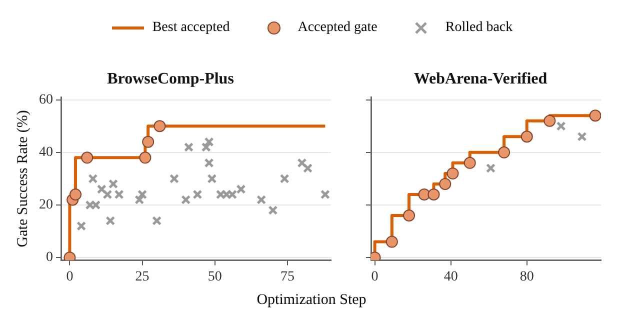  Describe the element at coordinates (312, 300) in the screenshot. I see `x-axis-title: Optimization Step` at that location.